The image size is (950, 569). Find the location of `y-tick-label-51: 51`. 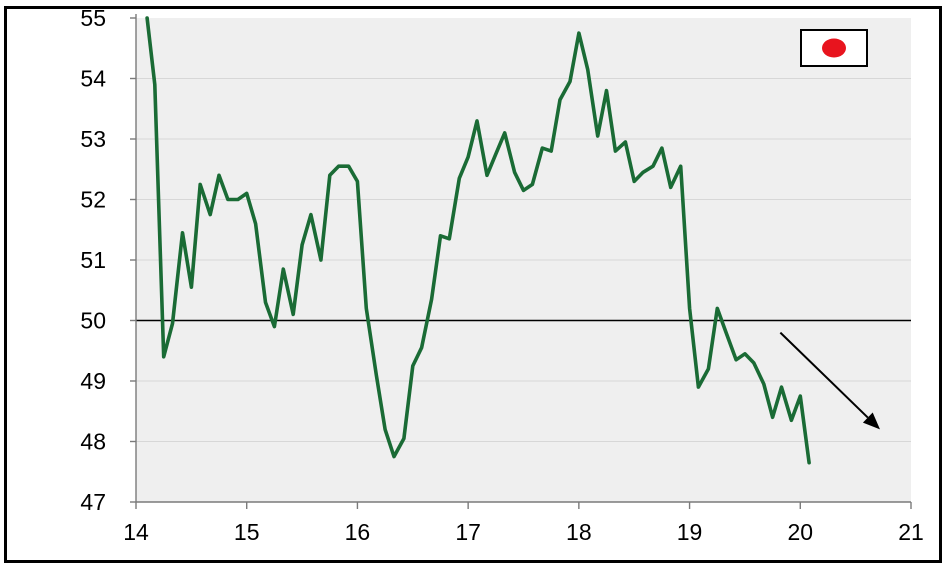

y-tick-label-51: 51 is located at coordinates (93, 260).